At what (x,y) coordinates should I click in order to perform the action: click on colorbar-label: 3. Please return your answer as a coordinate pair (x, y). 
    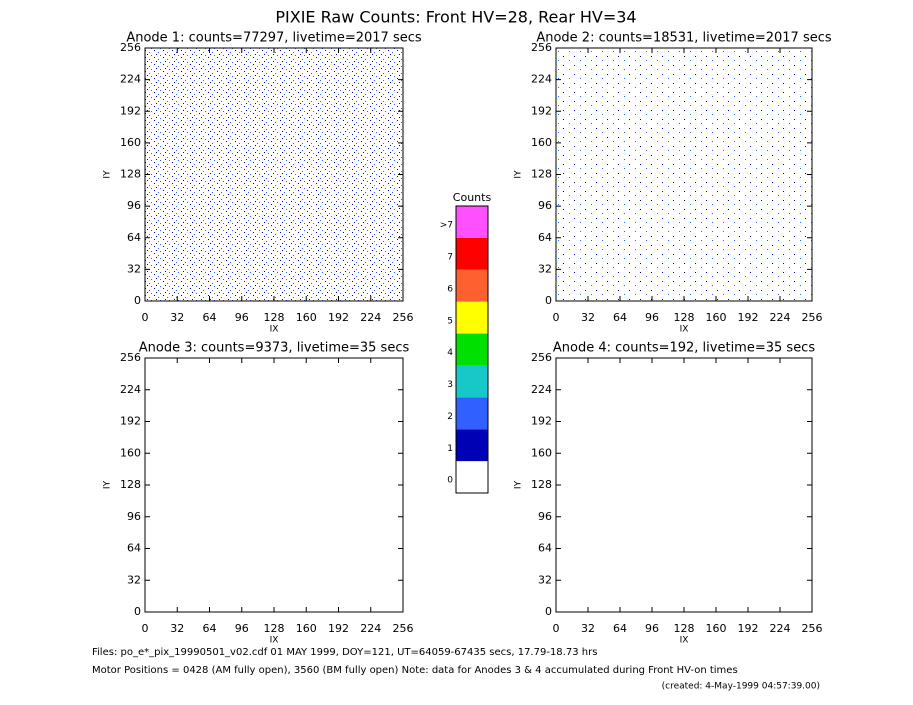
    Looking at the image, I should click on (450, 385).